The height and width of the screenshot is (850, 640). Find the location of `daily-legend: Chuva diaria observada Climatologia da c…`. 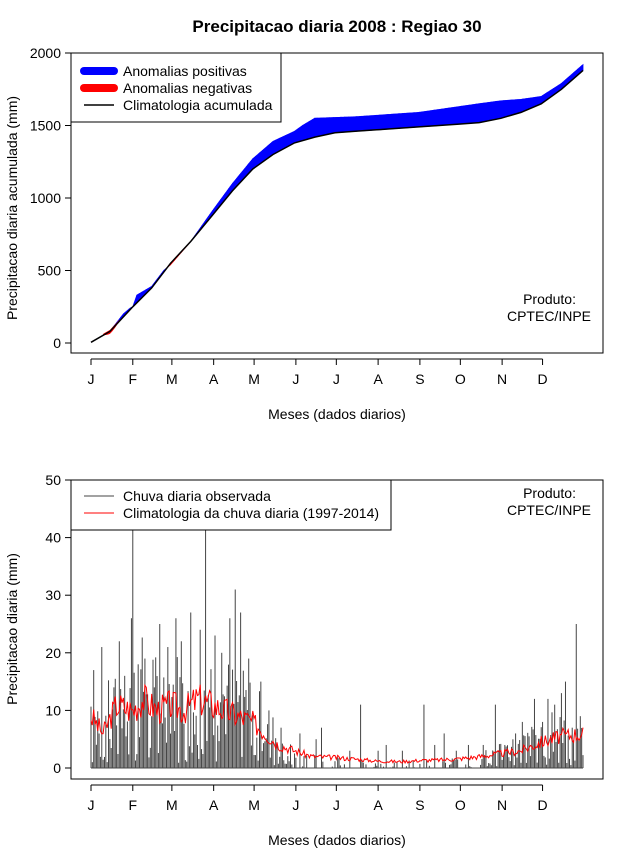

daily-legend: Chuva diaria observada Climatologia da c… is located at coordinates (231, 505).